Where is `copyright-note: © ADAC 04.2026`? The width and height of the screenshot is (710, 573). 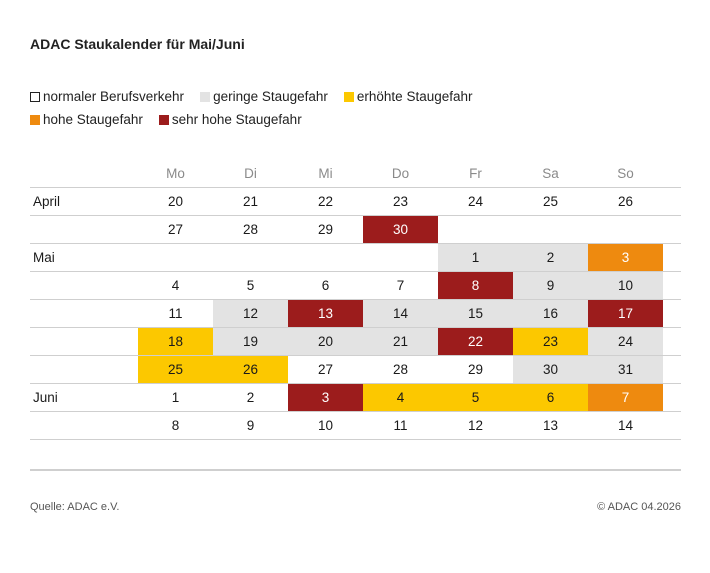 copyright-note: © ADAC 04.2026 is located at coordinates (639, 507).